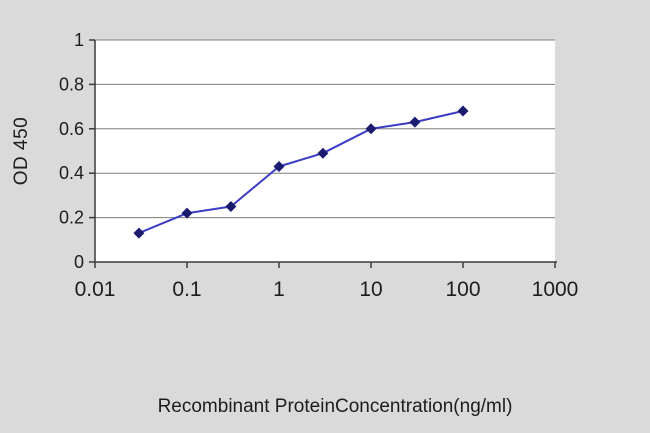 The width and height of the screenshot is (650, 433). I want to click on y-tick-label: 0.6, so click(71, 129).